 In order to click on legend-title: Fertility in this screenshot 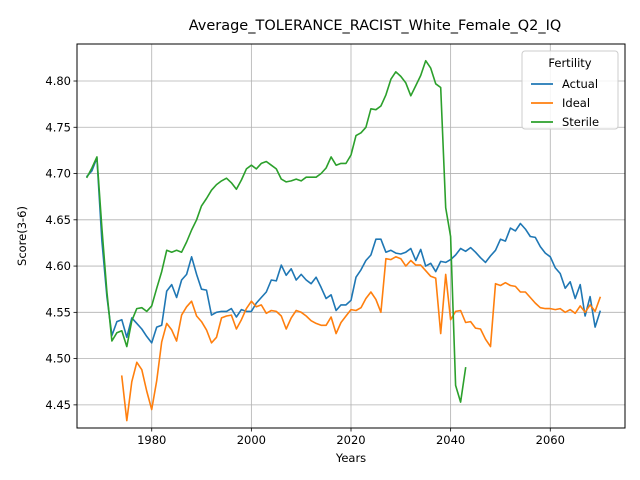, I will do `click(569, 63)`.